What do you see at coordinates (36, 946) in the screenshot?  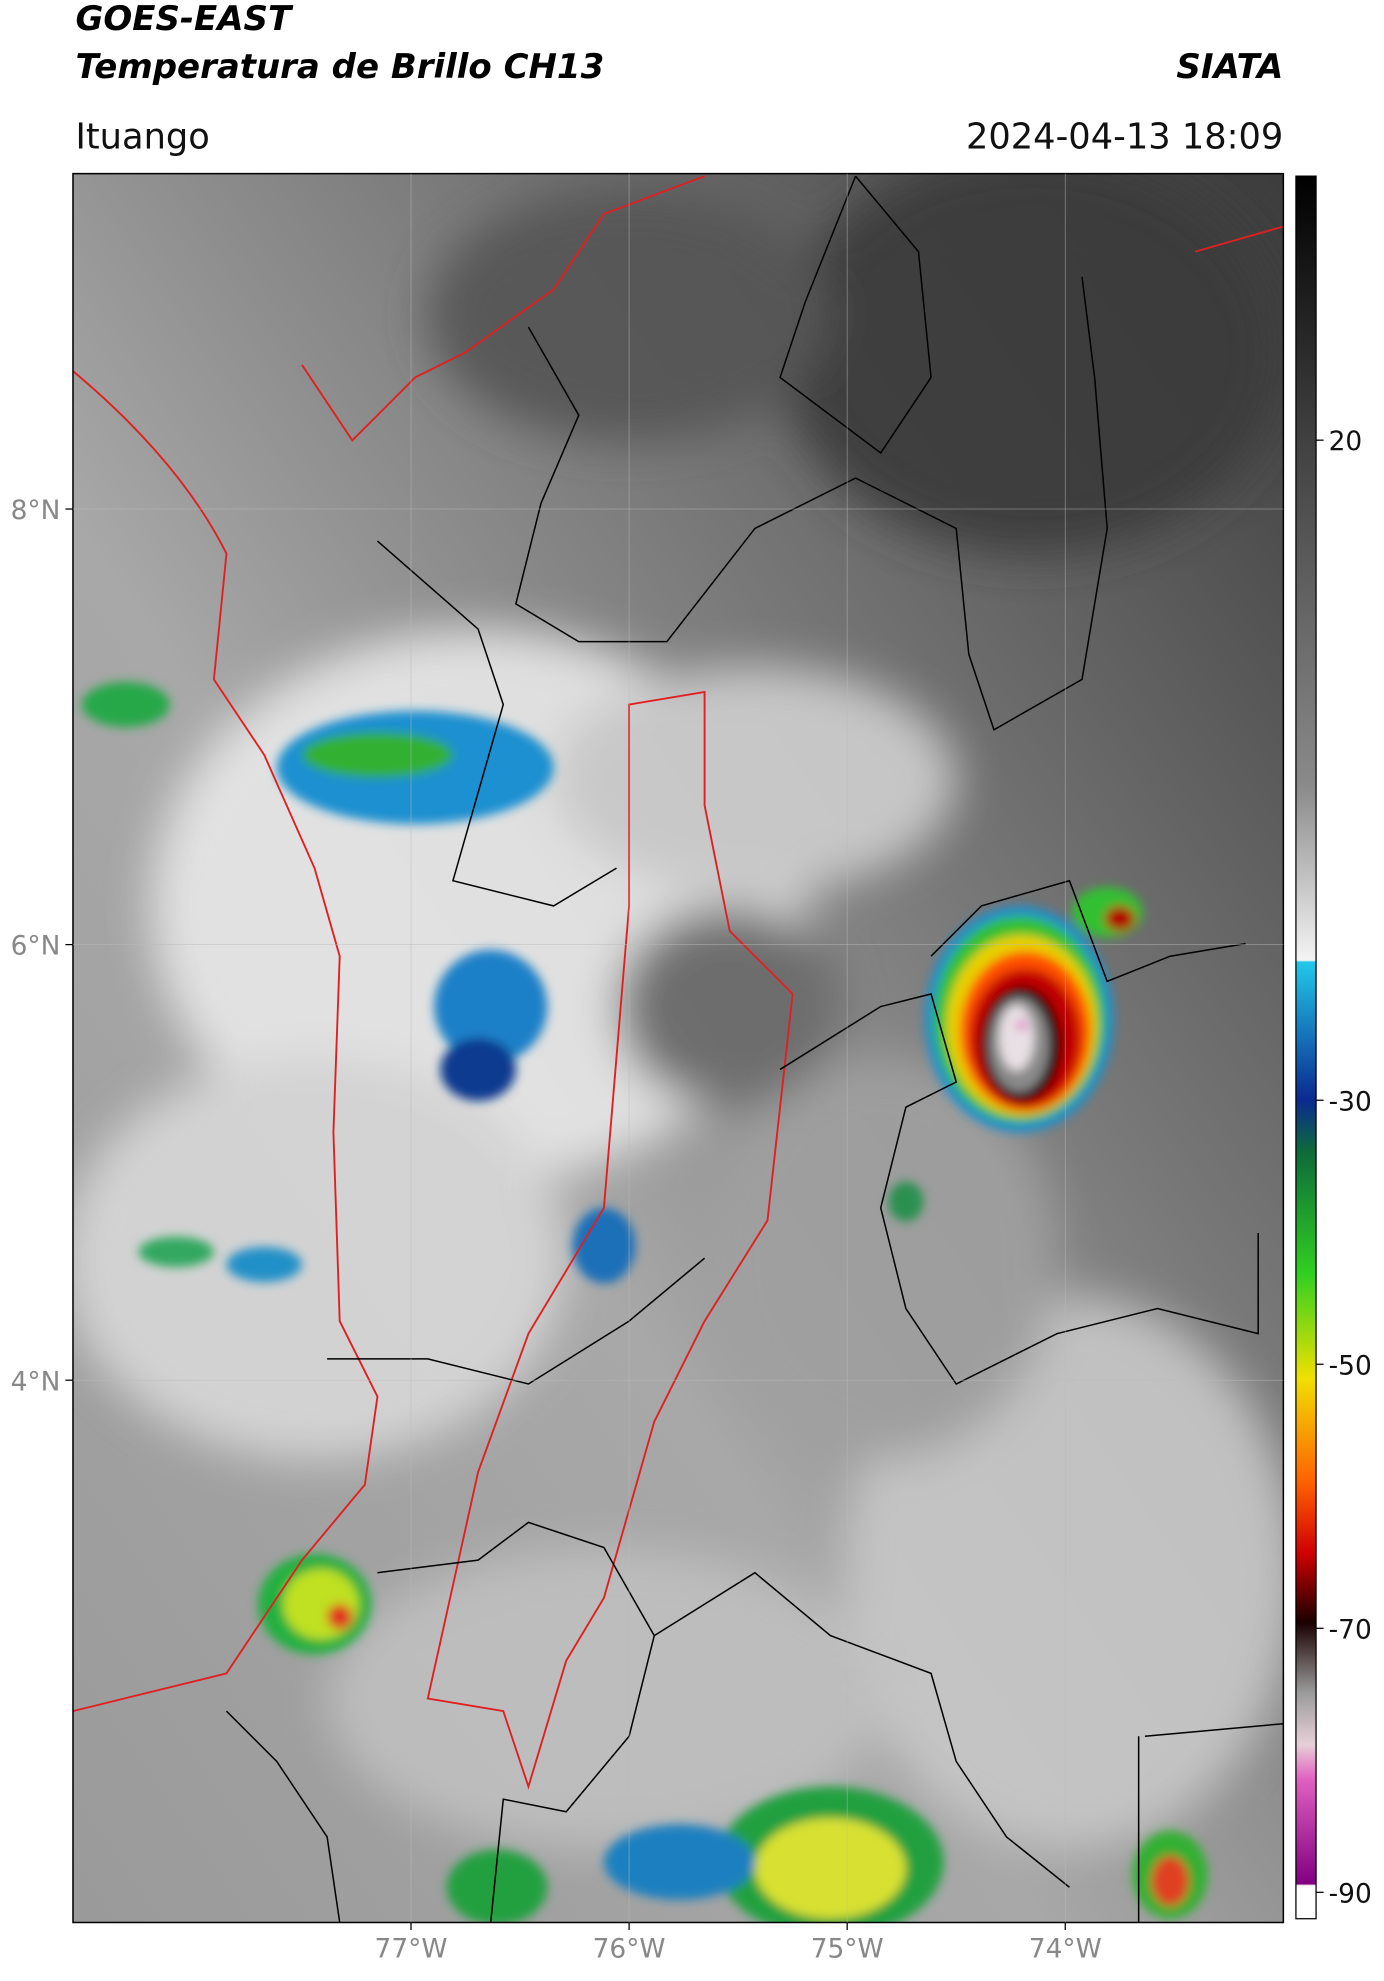 I see `lat-tick-label: 6°N` at bounding box center [36, 946].